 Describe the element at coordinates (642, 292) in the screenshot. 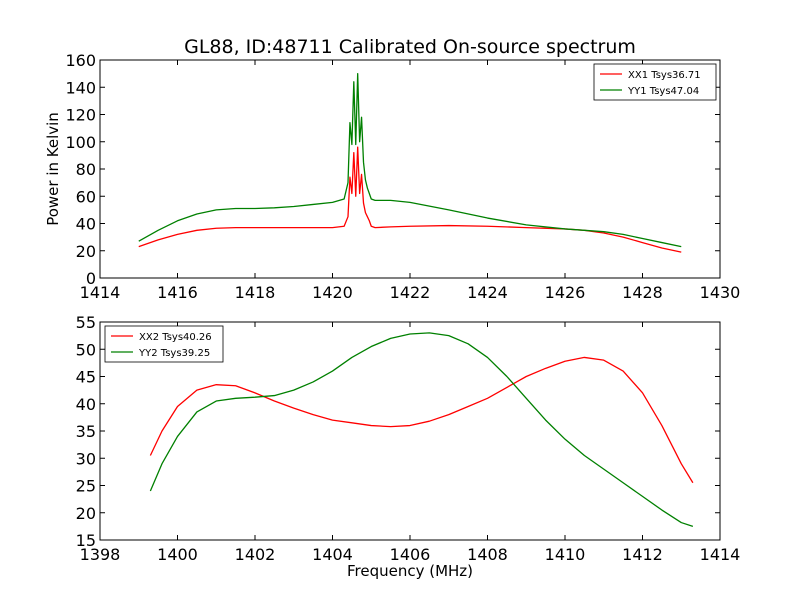

I see `top-x-tick-label-7: 1428` at that location.